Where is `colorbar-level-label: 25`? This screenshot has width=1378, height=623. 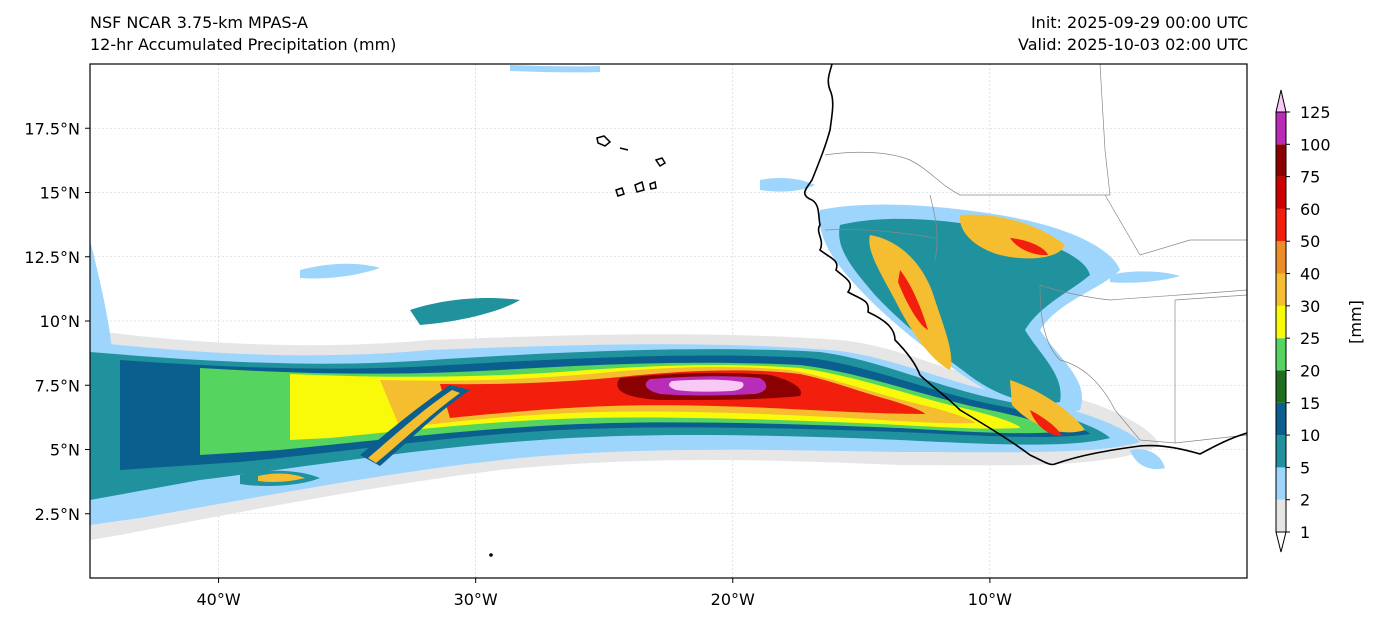 colorbar-level-label: 25 is located at coordinates (1310, 338).